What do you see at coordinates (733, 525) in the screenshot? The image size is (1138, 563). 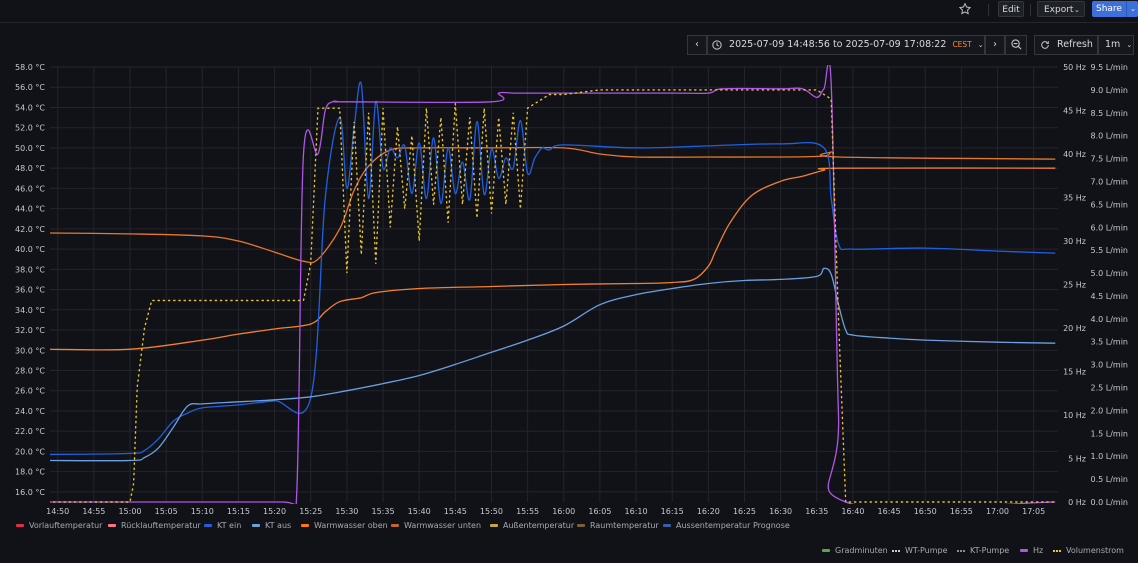 I see `legend-label: Aussentemperatur Prognose` at bounding box center [733, 525].